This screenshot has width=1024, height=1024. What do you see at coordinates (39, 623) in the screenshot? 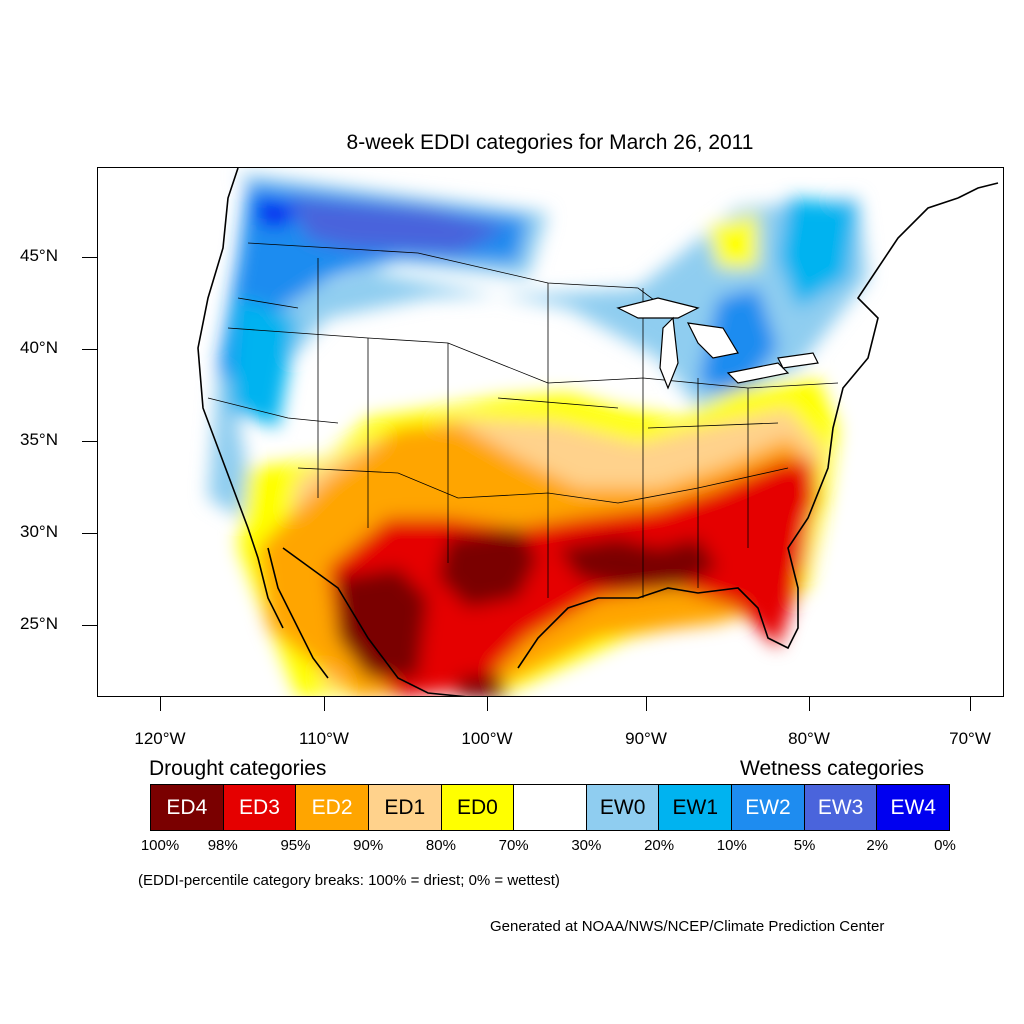
I see `lat-label-25: 25°N` at bounding box center [39, 623].